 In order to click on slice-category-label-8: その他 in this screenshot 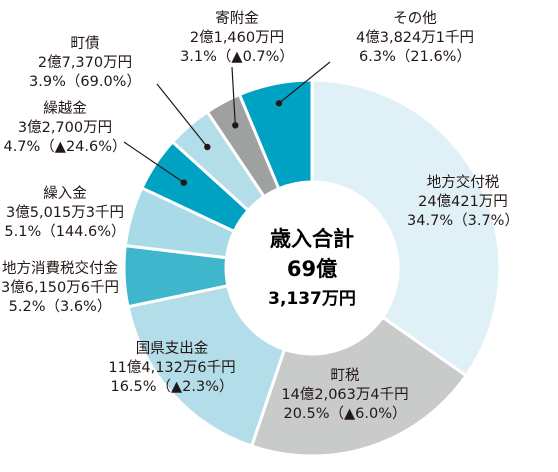, I will do `click(415, 18)`.